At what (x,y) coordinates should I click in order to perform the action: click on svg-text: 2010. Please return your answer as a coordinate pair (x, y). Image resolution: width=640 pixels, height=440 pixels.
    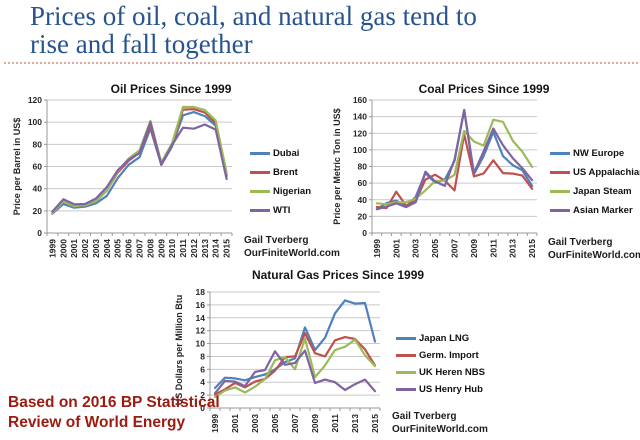
    Looking at the image, I should click on (172, 248).